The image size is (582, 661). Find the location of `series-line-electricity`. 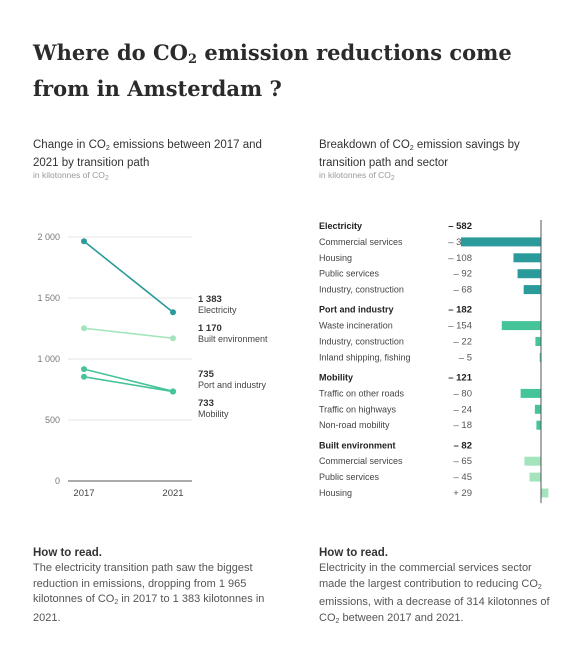

series-line-electricity is located at coordinates (128, 276).